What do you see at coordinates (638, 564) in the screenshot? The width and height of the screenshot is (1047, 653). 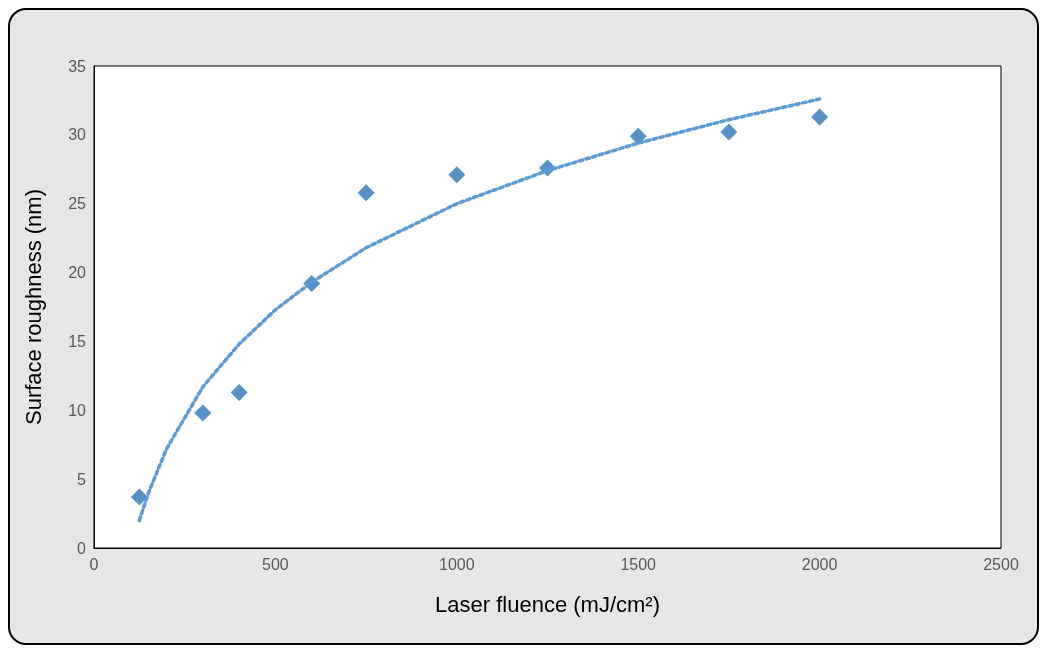 I see `x-tick-label: 1500` at bounding box center [638, 564].